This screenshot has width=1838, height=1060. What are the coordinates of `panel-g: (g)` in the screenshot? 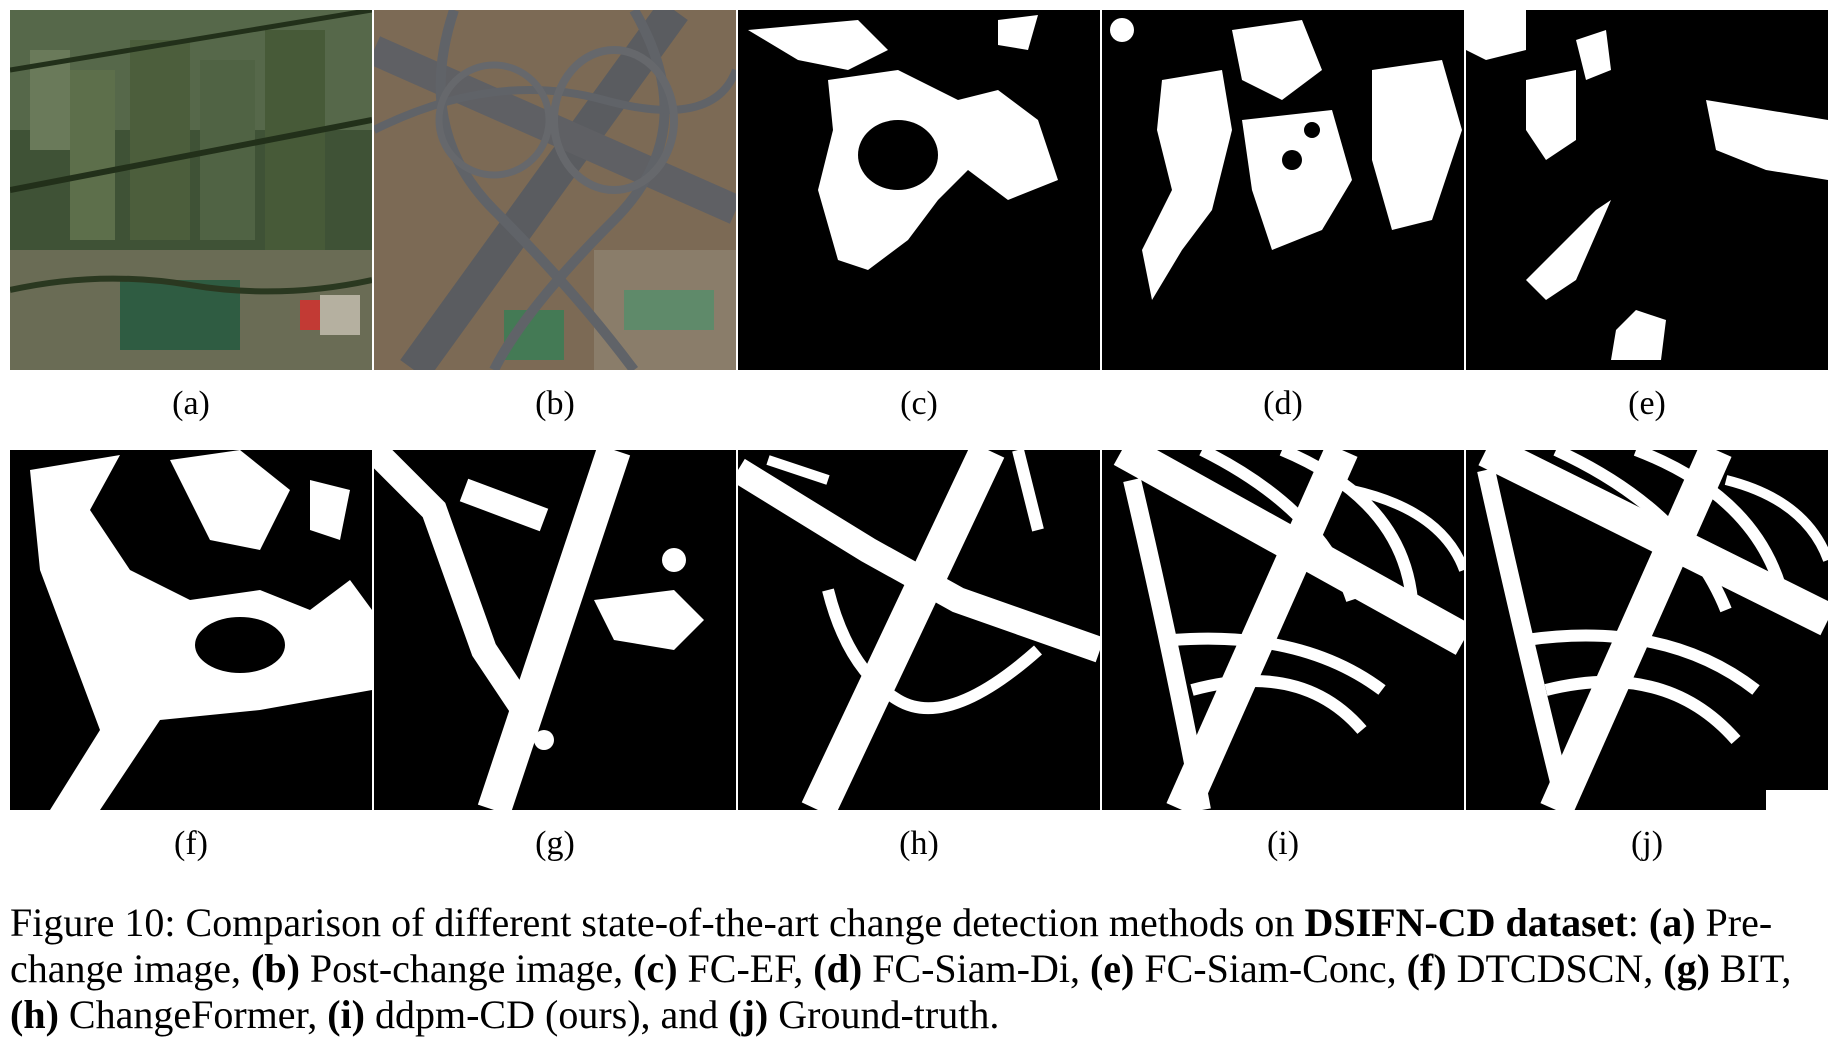 It's located at (555, 670).